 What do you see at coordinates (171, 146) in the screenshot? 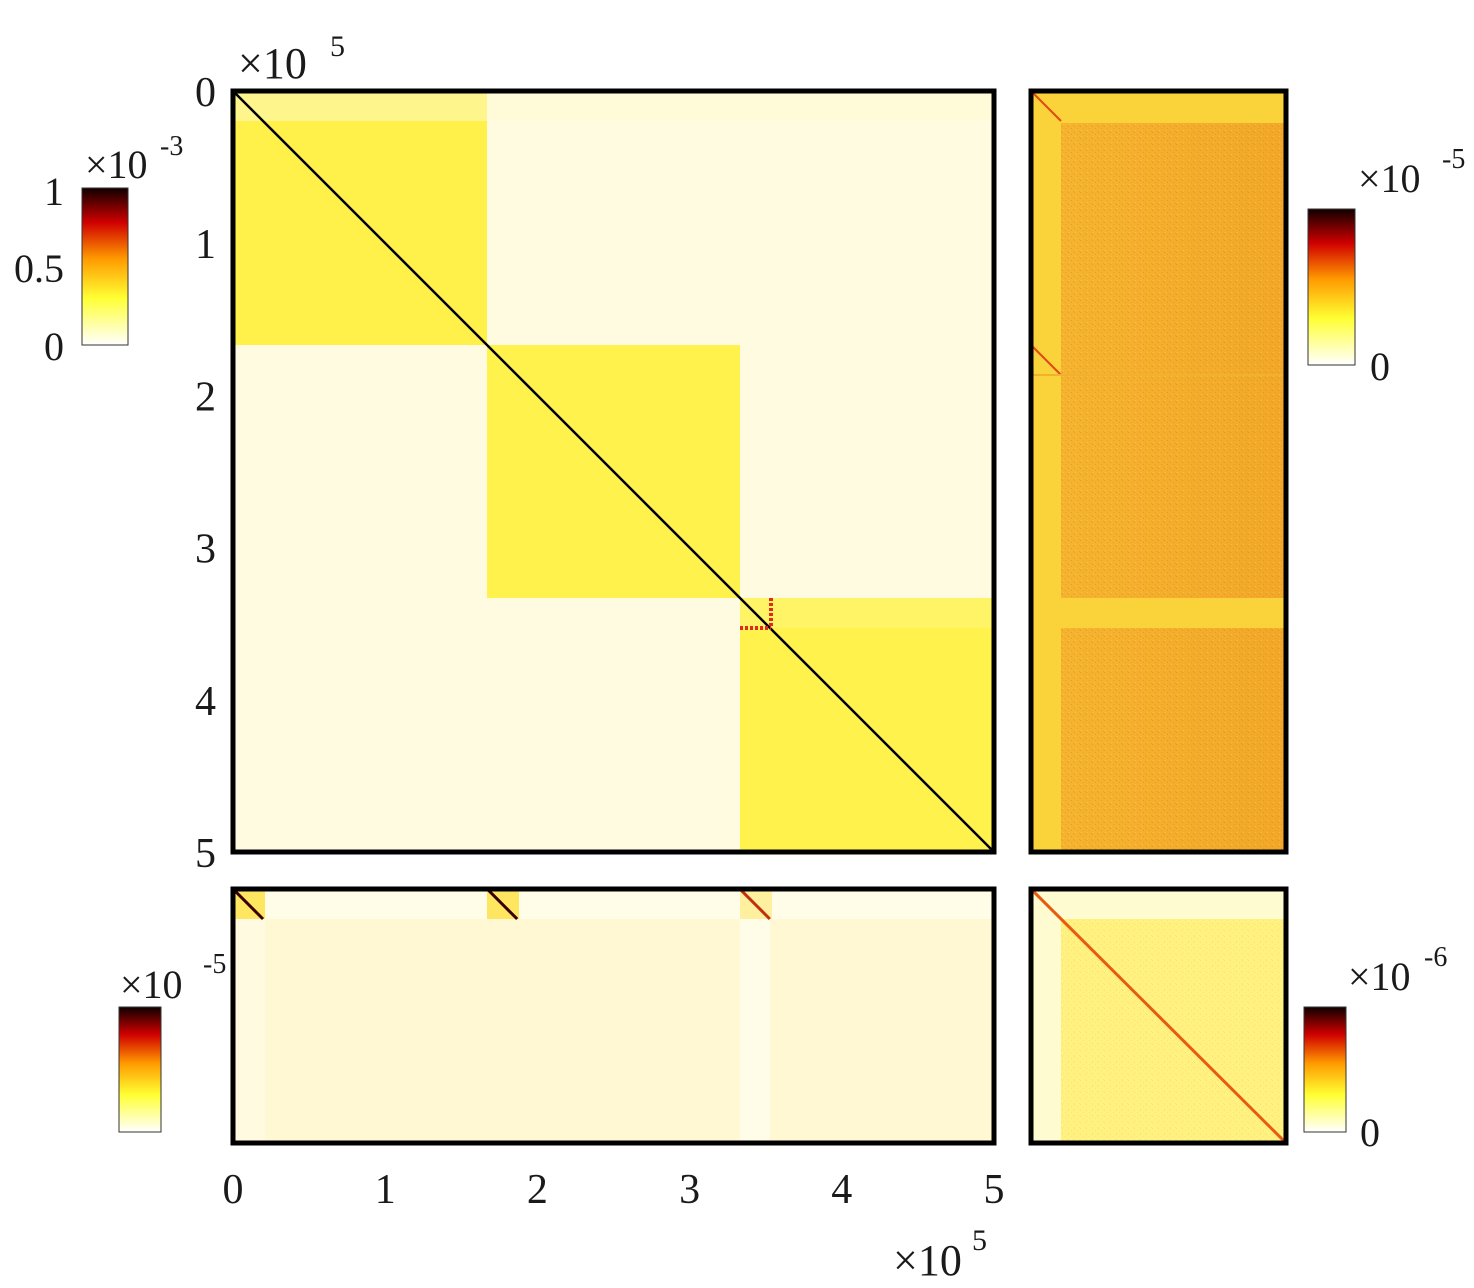
I see `colorbar-main-exp: -3` at bounding box center [171, 146].